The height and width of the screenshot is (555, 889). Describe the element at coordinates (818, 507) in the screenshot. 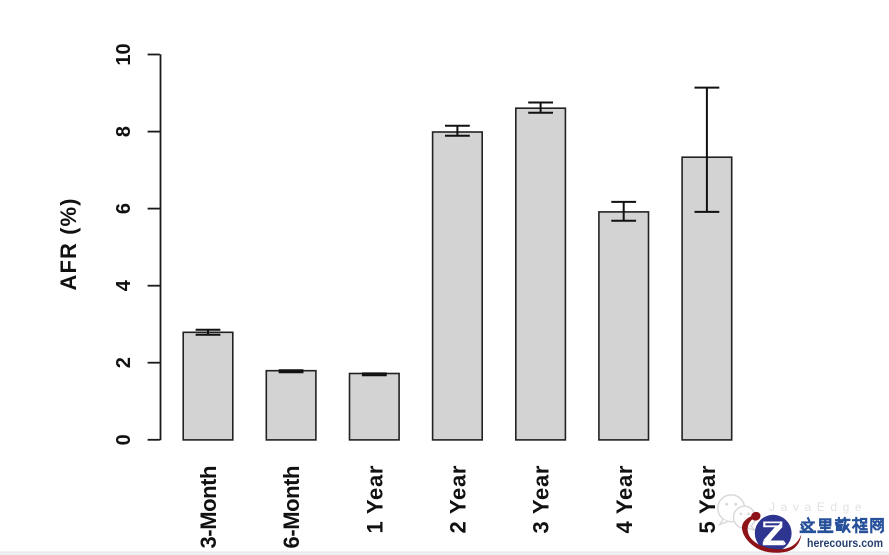

I see `svg-text: JavaEdge` at that location.